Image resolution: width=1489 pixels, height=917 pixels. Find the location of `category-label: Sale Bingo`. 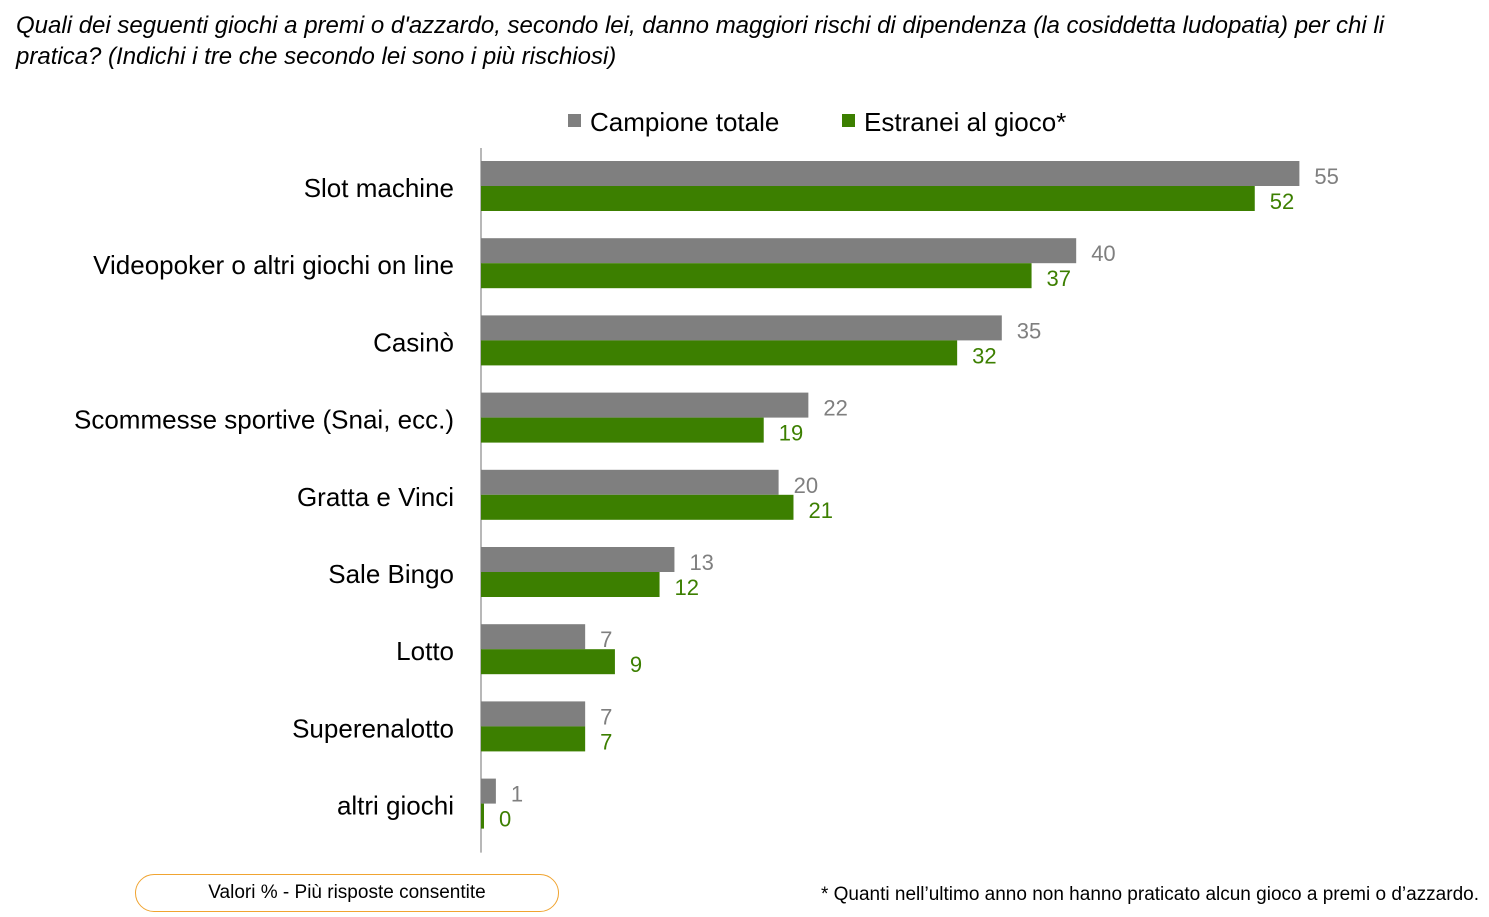

category-label: Sale Bingo is located at coordinates (391, 574).